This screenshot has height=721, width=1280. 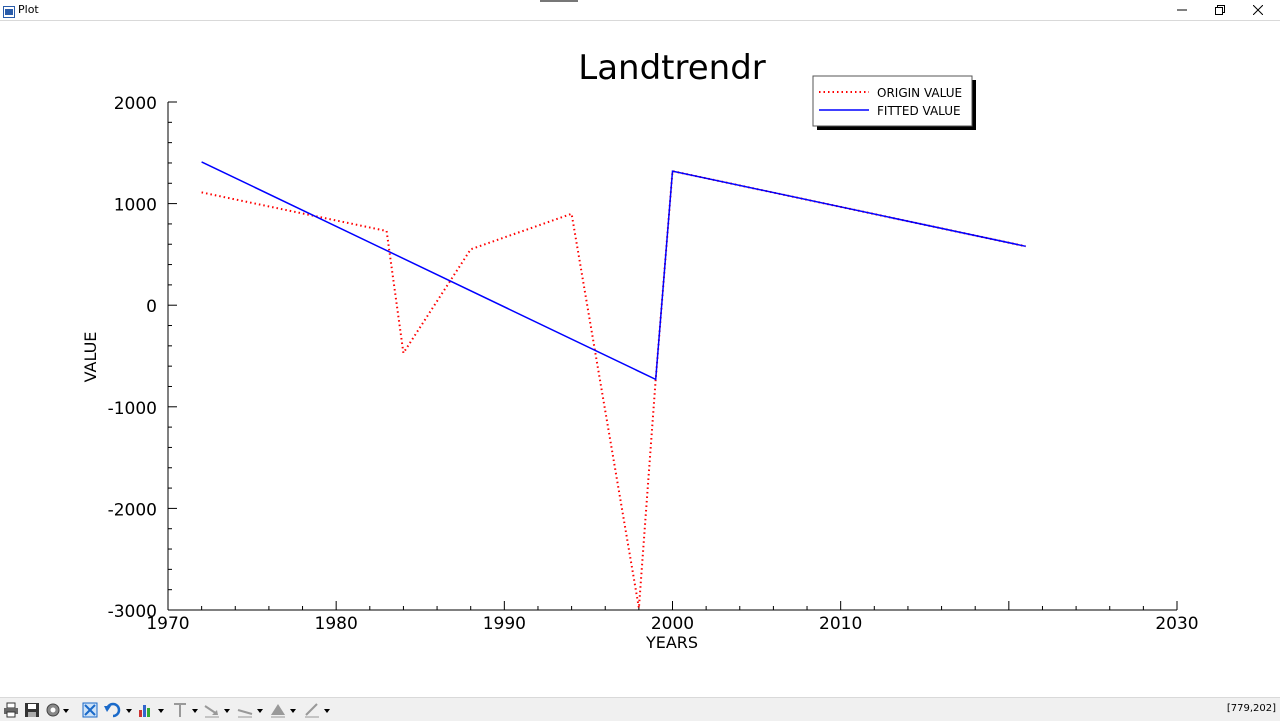 What do you see at coordinates (187, 710) in the screenshot?
I see `text-tool-icon` at bounding box center [187, 710].